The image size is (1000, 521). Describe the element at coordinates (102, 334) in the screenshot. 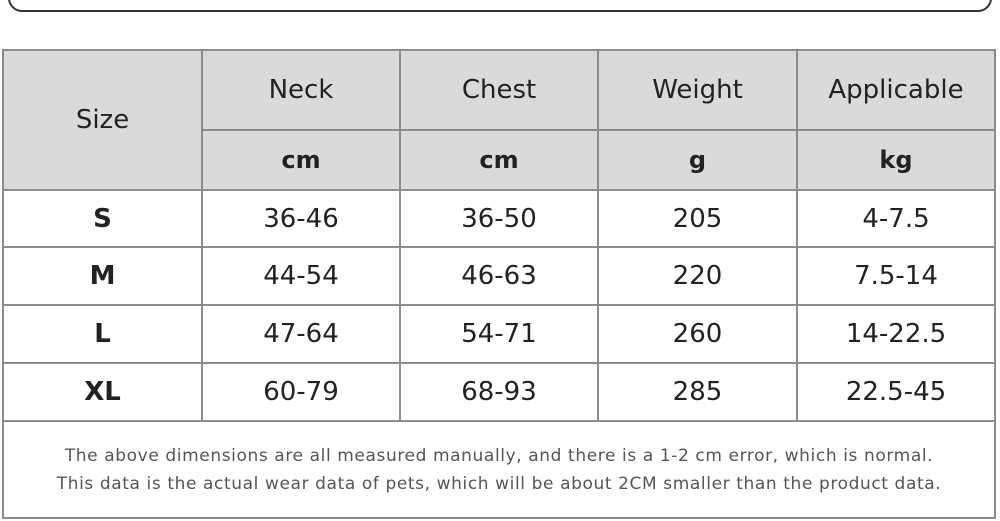

I see `size-label: L` at that location.